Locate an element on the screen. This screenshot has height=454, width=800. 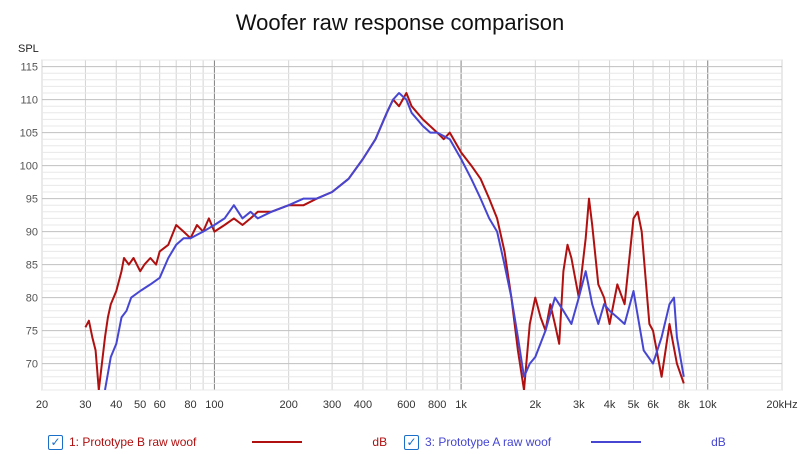
x-tick-label: 1k is located at coordinates (461, 405).